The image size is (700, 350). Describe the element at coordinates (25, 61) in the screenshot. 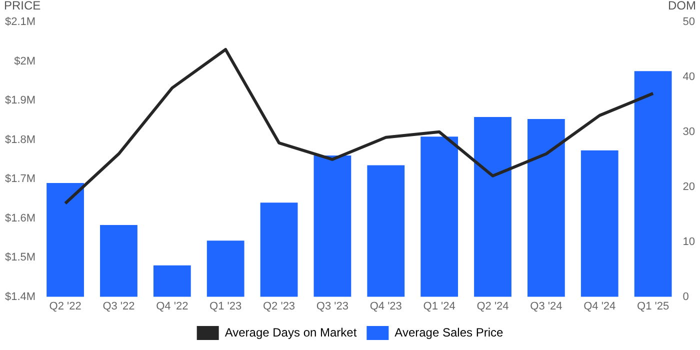

I see `y-tick-label: $2M` at that location.